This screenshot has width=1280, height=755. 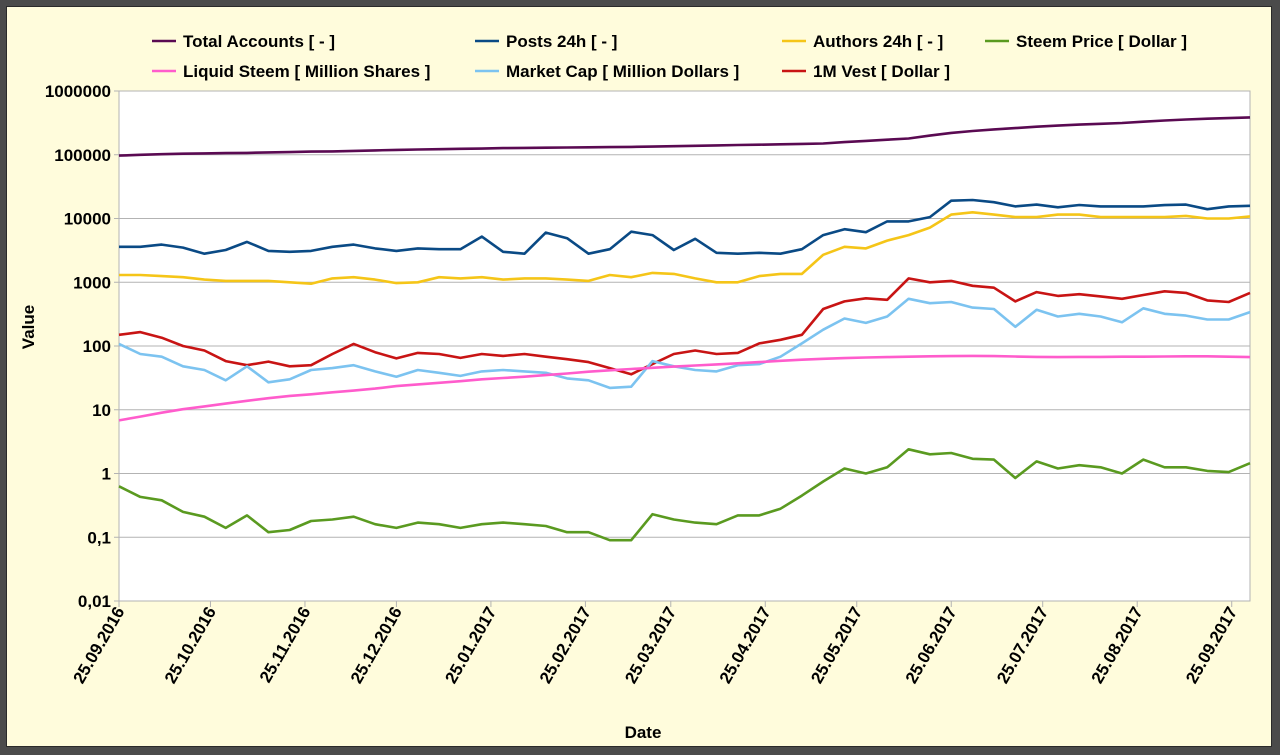 I want to click on x-tick-label: 25.09.2016, so click(x=98, y=645).